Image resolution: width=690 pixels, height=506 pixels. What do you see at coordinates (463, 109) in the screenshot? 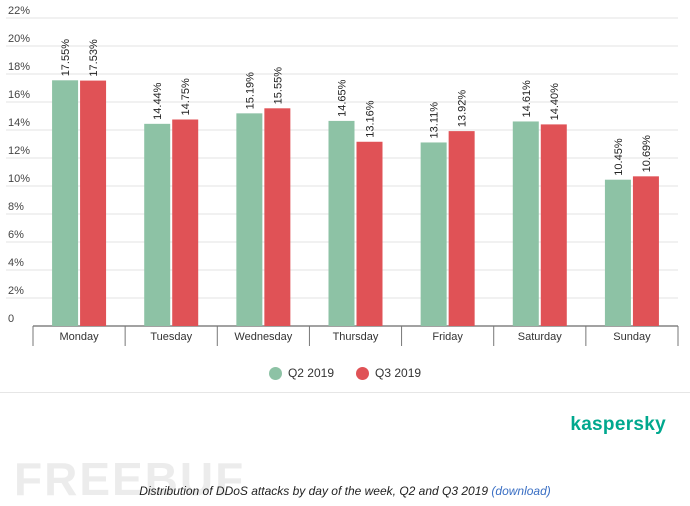
I see `data-label: 13.92%` at bounding box center [463, 109].